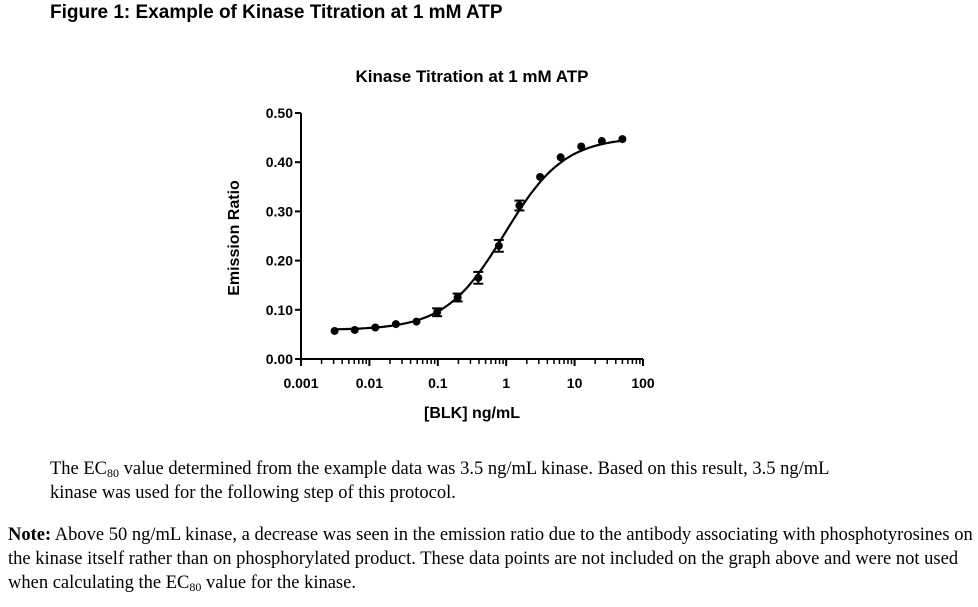  I want to click on y-tick-labels: 0.00 0.10 0.20 0.30 0.40 0.50, so click(279, 236).